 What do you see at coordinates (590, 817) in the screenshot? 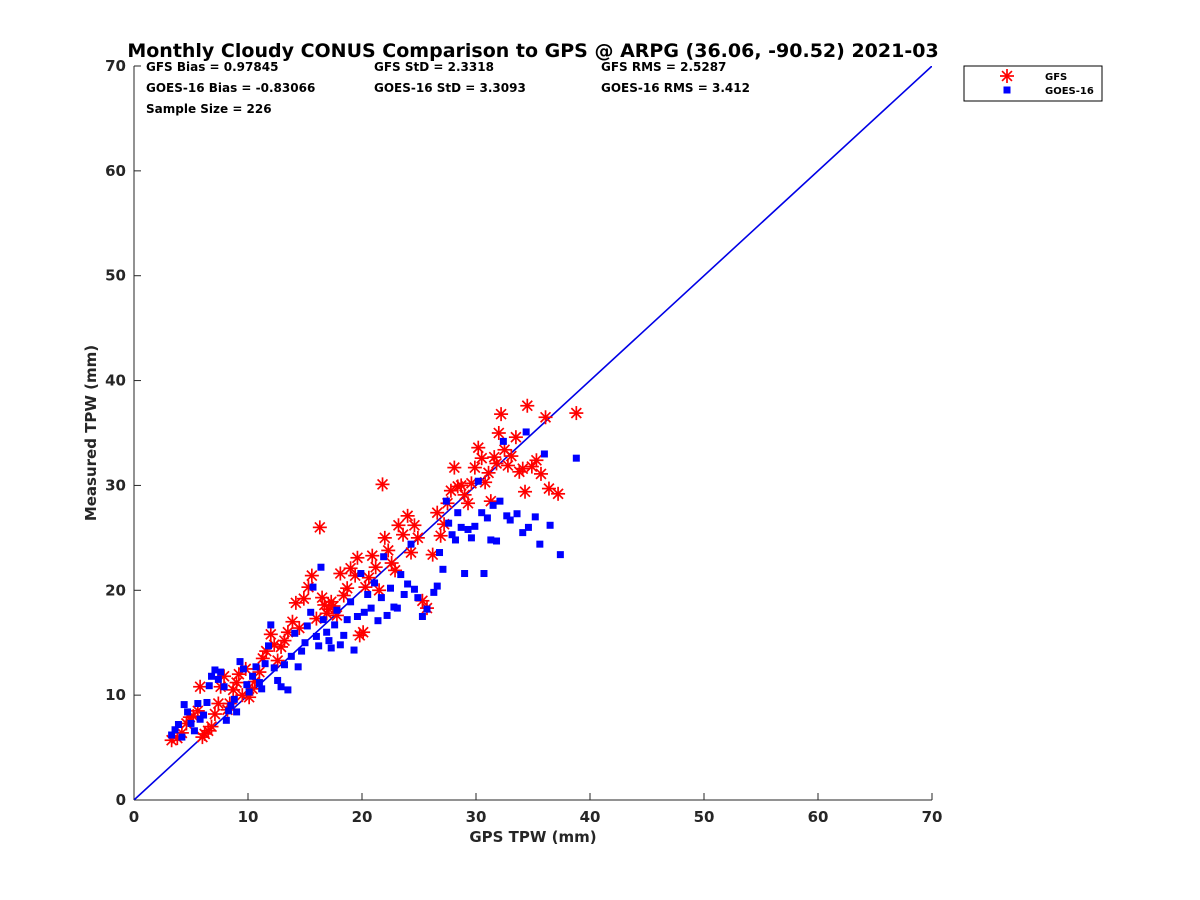
I see `x-tick-label: 40` at bounding box center [590, 817].